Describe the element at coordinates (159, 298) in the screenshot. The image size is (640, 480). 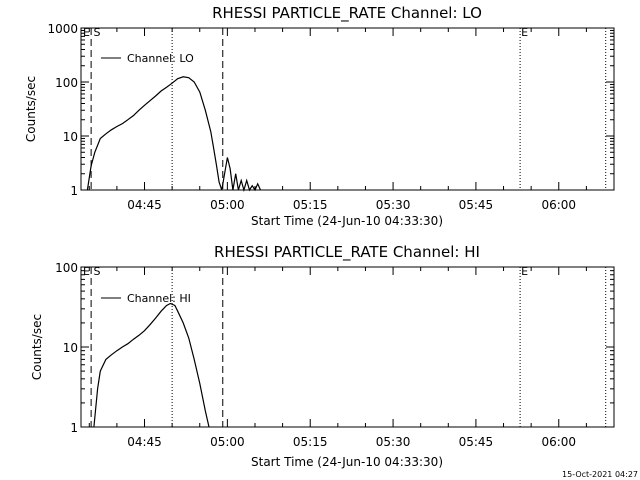
I see `legend-label: Channel: HI` at that location.